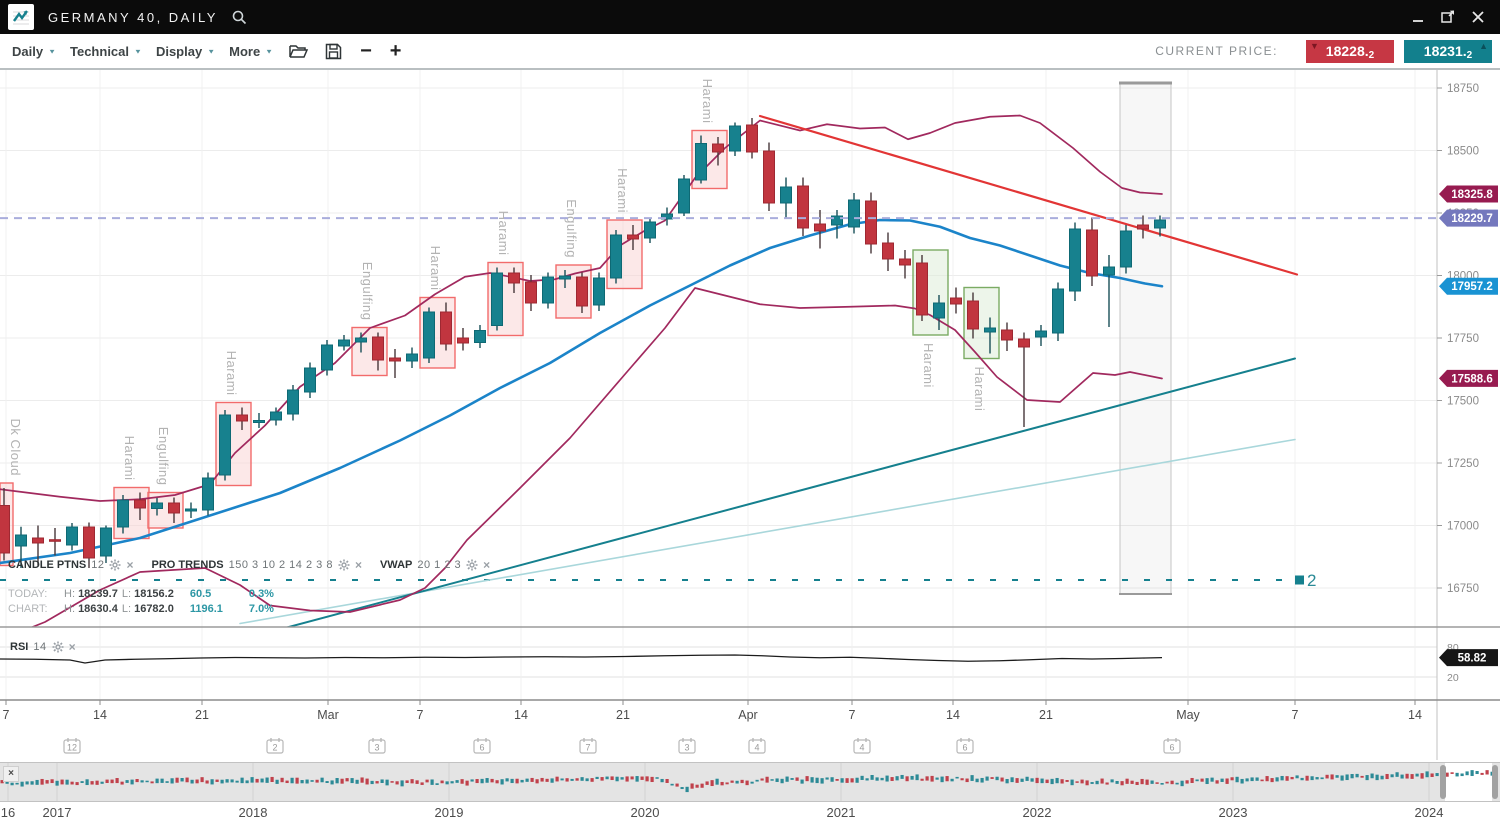  I want to click on save-icon, so click(333, 51).